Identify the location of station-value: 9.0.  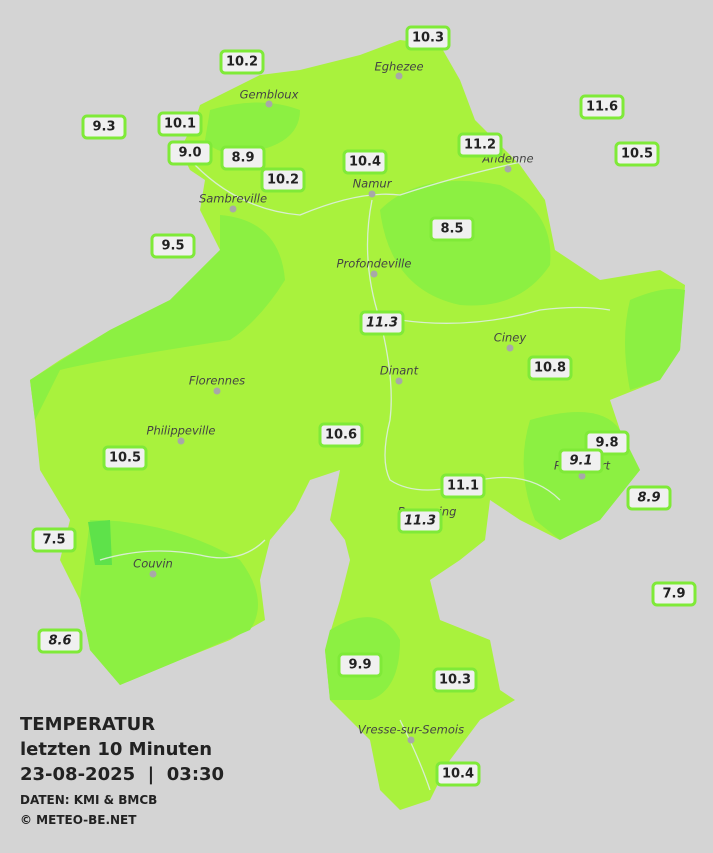
(189, 153).